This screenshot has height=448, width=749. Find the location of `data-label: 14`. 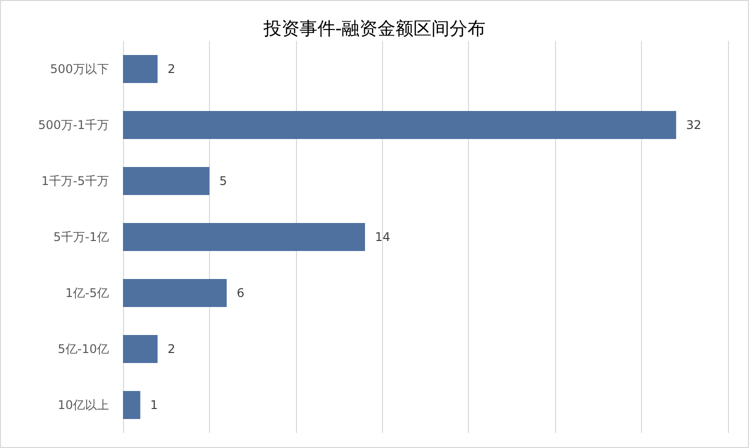

data-label: 14 is located at coordinates (382, 237).